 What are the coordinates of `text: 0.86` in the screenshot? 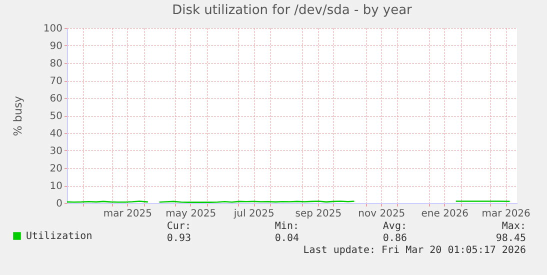 It's located at (394, 238).